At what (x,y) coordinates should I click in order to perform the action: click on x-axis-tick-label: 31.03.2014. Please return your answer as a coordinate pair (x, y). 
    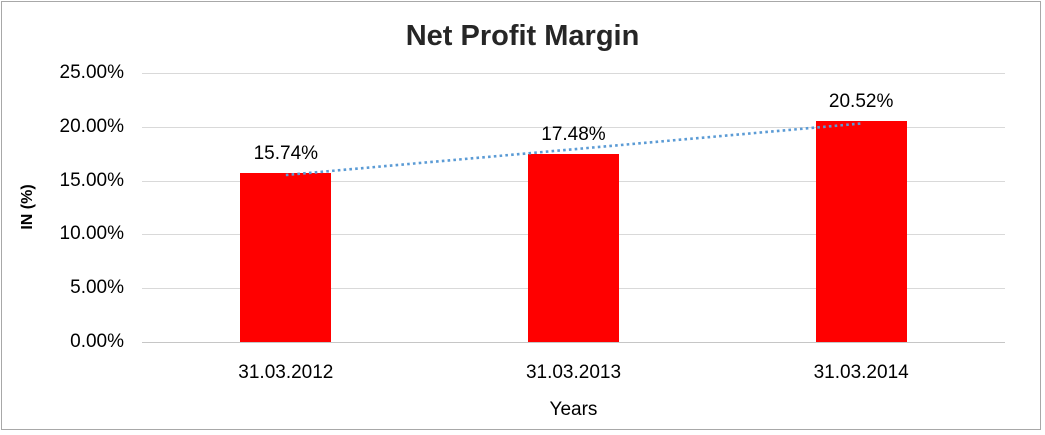
    Looking at the image, I should click on (861, 372).